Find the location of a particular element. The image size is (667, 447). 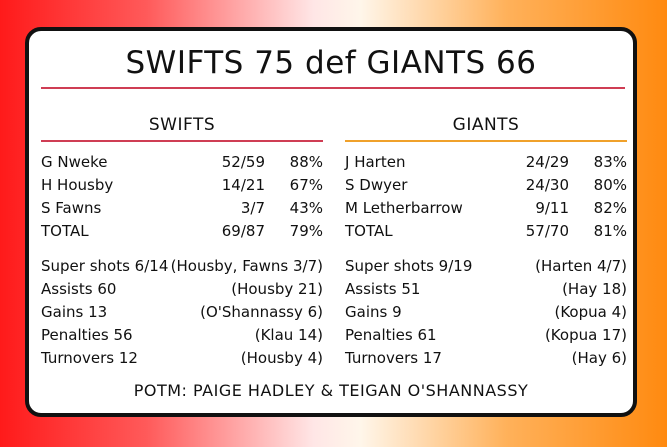

stat-row: Gains 9 (Kopua 4) is located at coordinates (486, 314).